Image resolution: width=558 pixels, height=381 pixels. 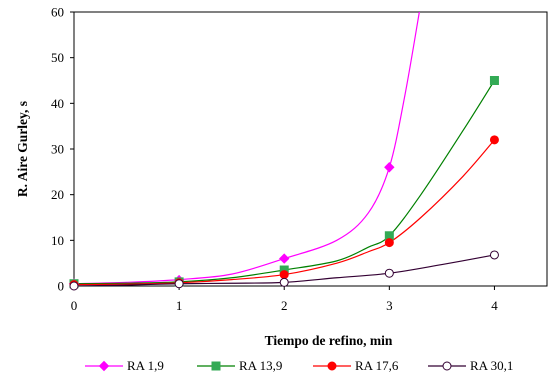 I want to click on x-tick-label: 2, so click(x=284, y=305).